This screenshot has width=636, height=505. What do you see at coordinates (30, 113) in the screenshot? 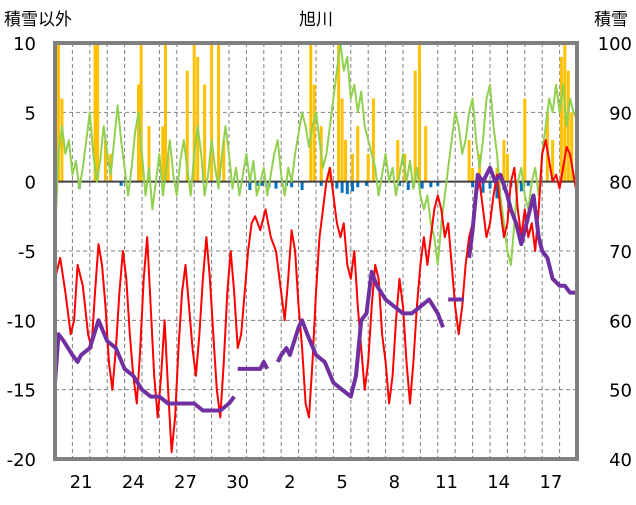
I see `left-tick-1: 5` at bounding box center [30, 113].